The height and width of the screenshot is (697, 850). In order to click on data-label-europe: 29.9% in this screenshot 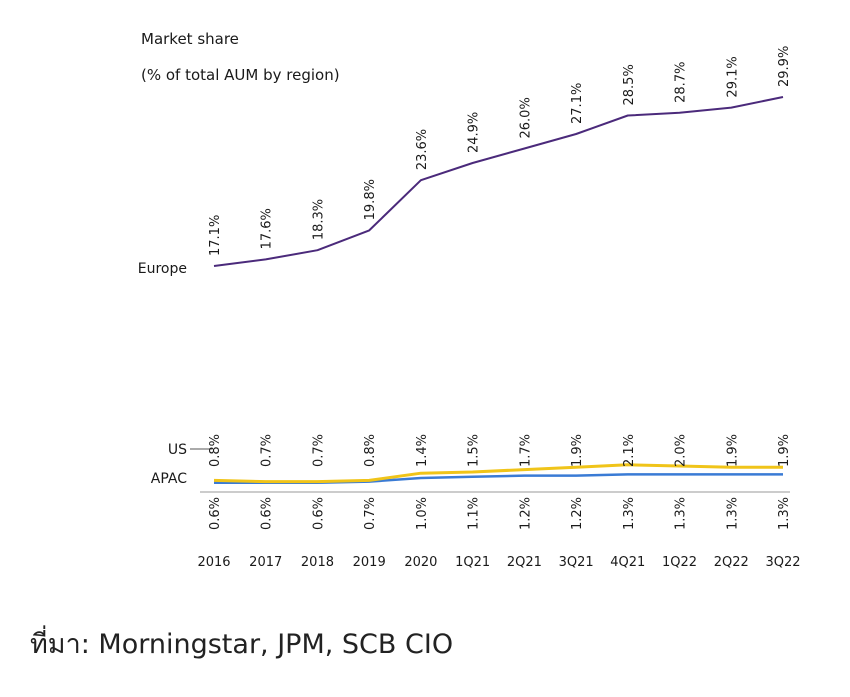, I will do `click(784, 66)`.